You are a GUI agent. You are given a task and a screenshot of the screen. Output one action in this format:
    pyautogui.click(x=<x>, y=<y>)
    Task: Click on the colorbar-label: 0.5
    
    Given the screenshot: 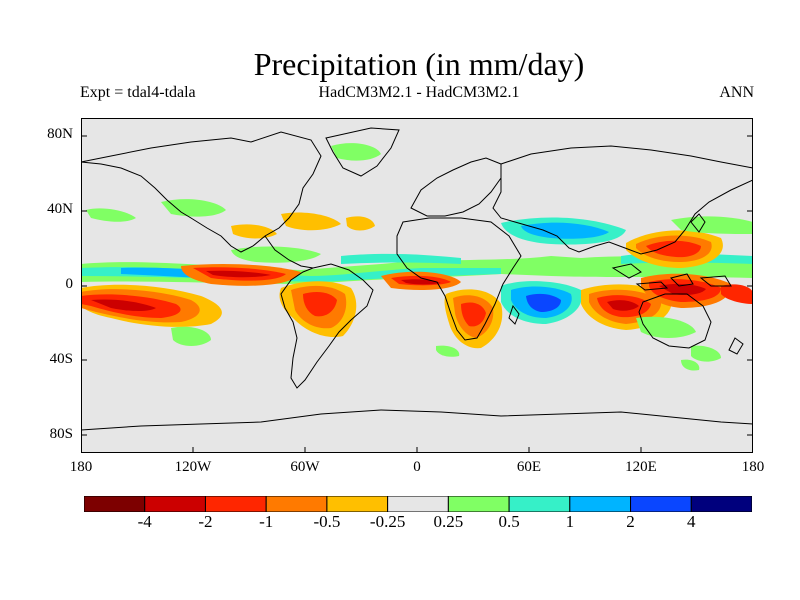 What is the action you would take?
    pyautogui.click(x=509, y=521)
    